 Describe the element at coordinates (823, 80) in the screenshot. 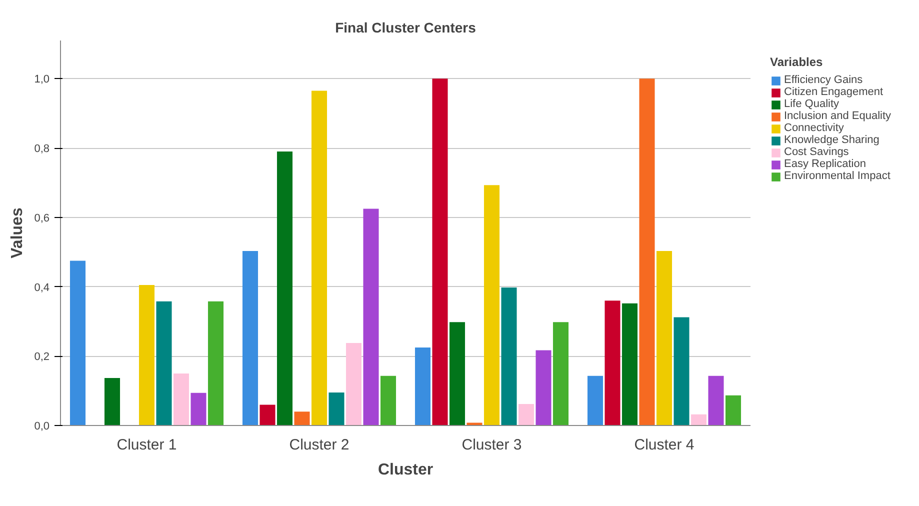

I see `legend-label: Efficiency Gains` at that location.